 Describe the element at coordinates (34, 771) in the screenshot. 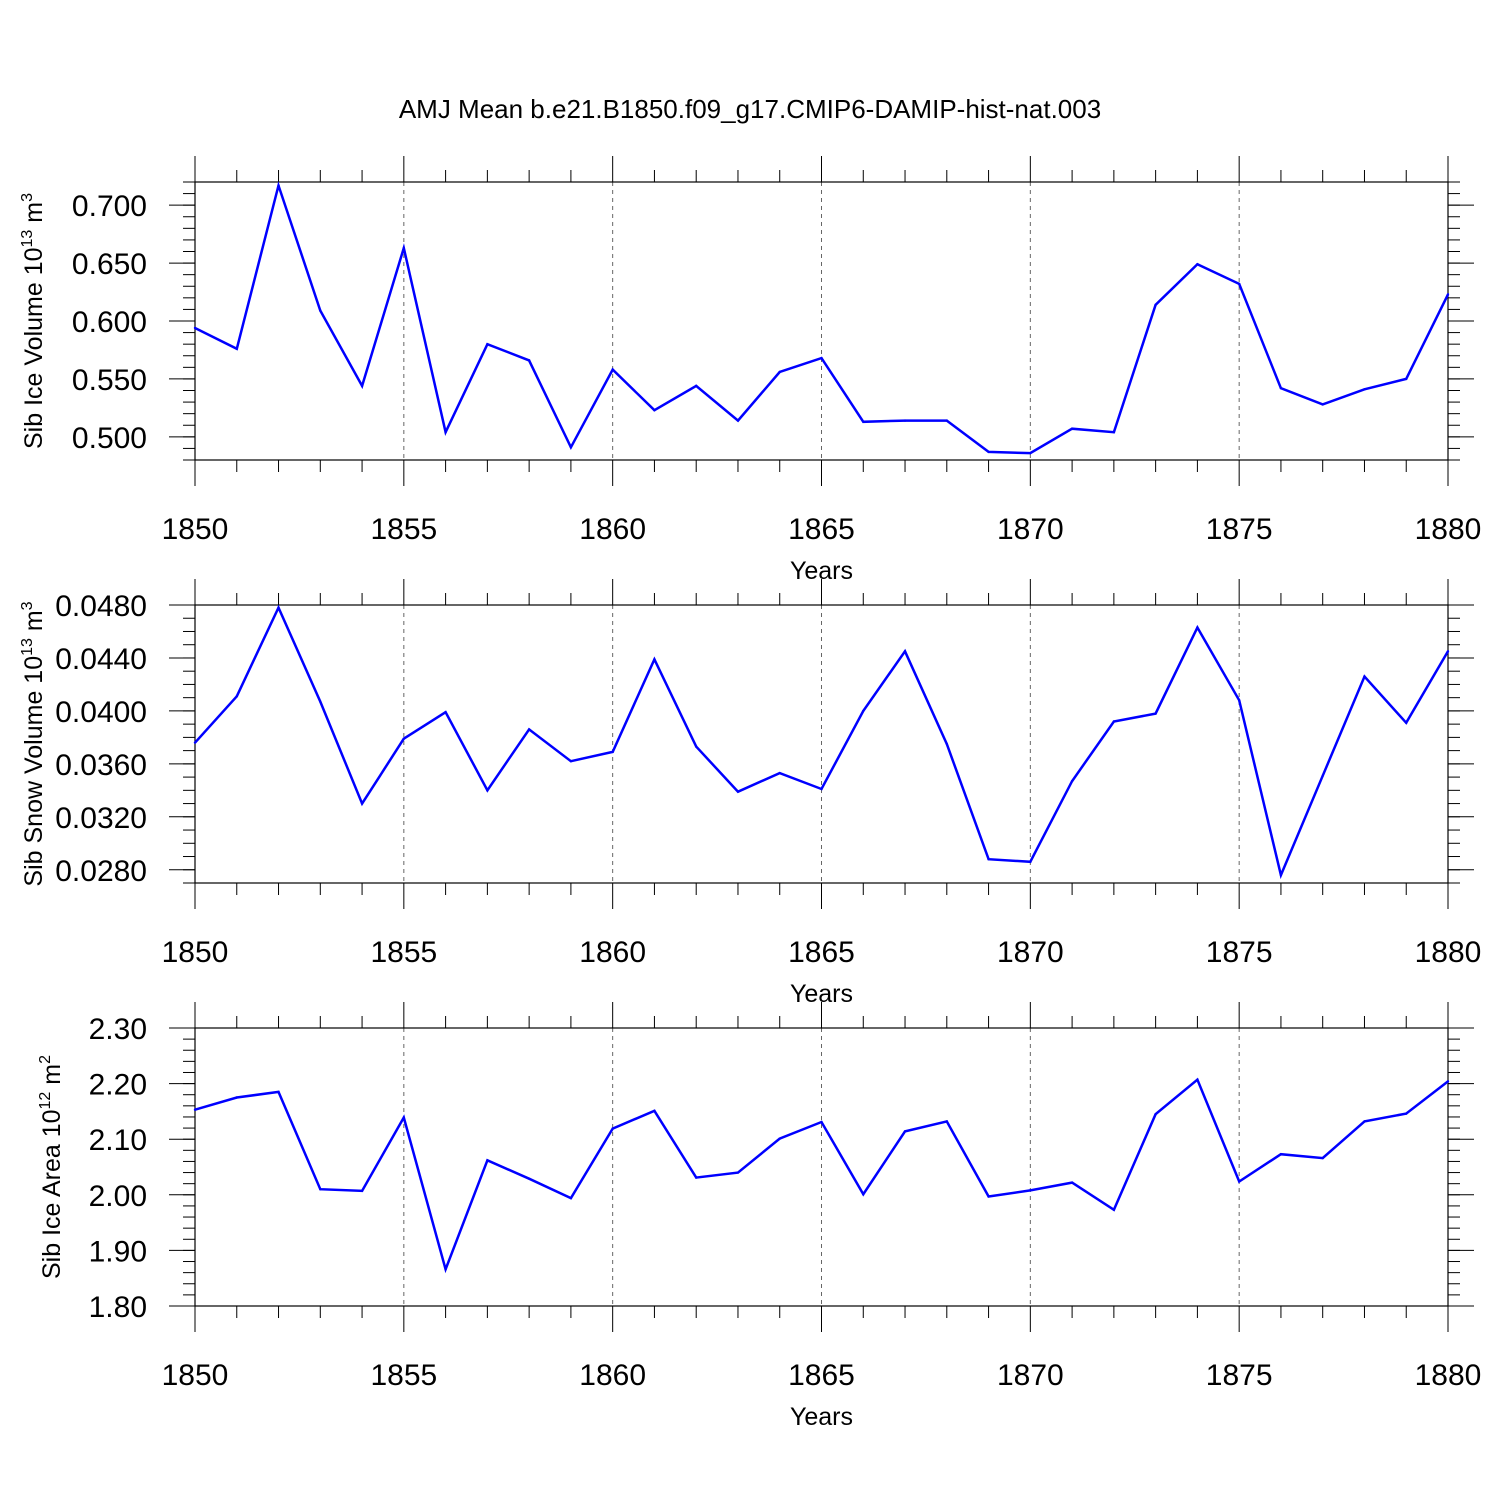

I see `y-axis-label-part: Sib Snow Volume 10` at that location.